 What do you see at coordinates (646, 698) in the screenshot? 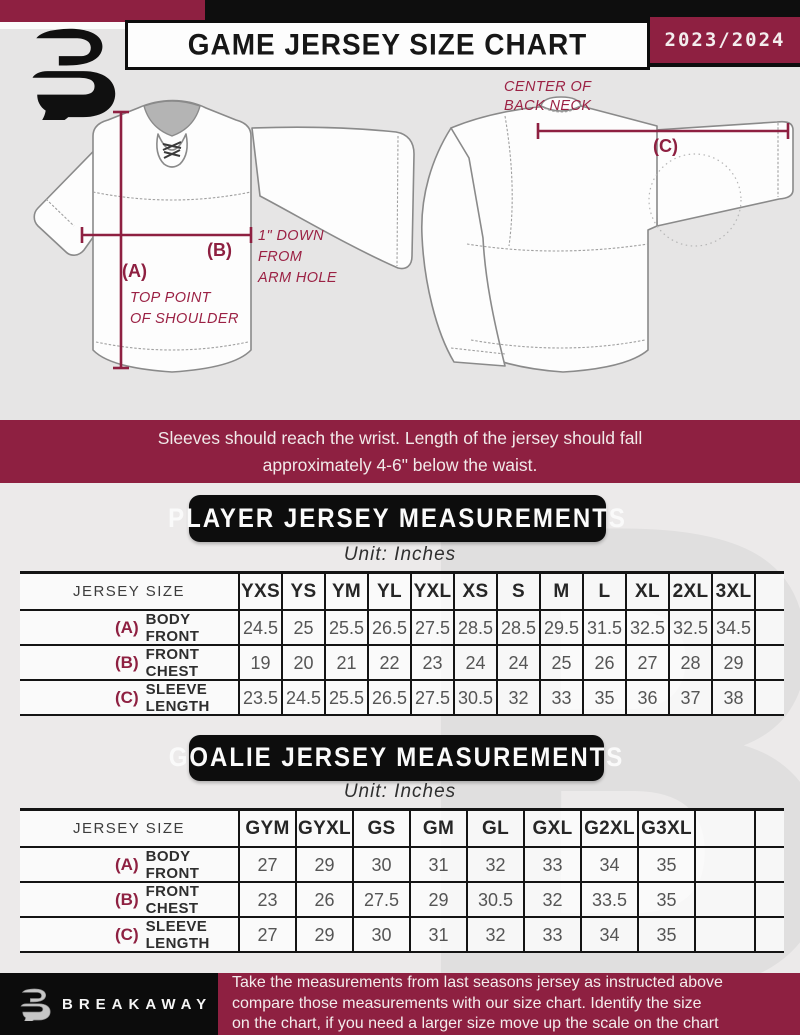
I see `measurement-cell: 36` at bounding box center [646, 698].